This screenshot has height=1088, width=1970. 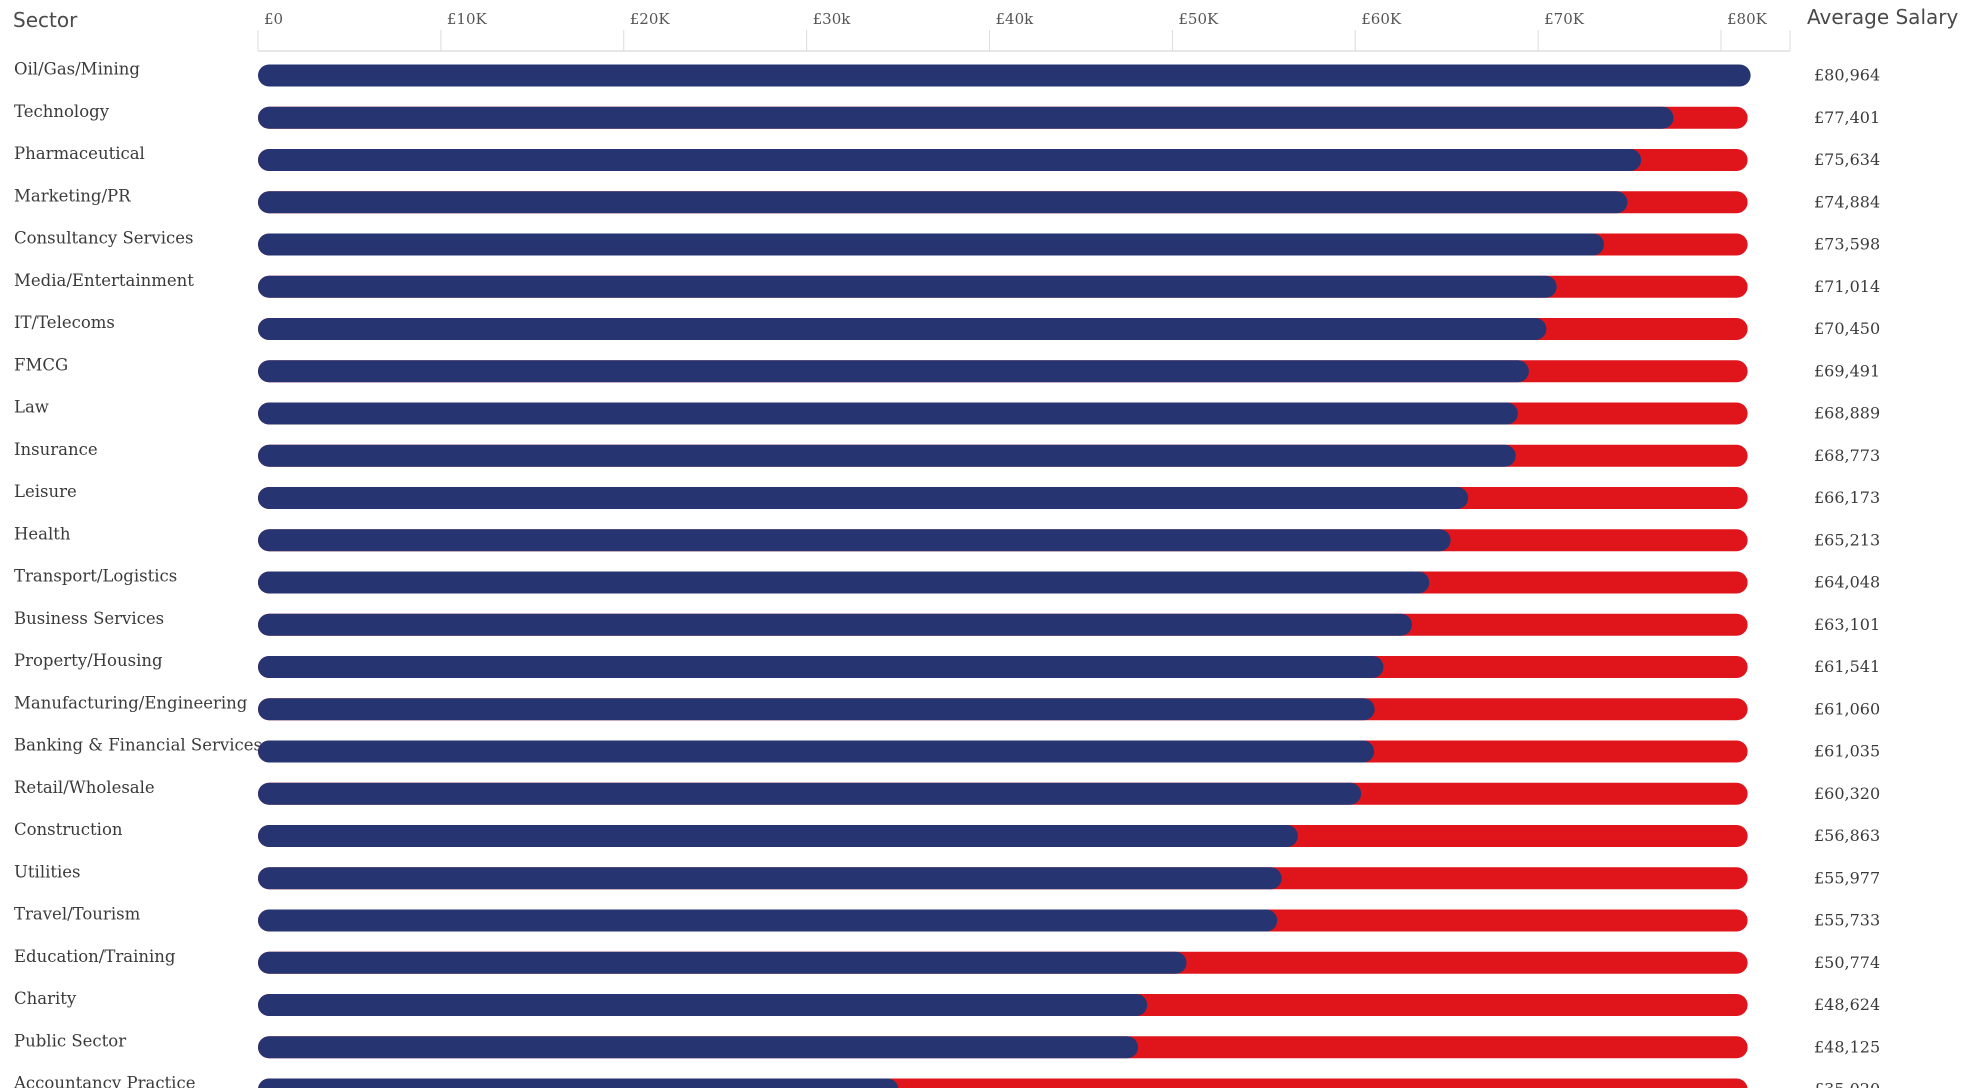 What do you see at coordinates (273, 19) in the screenshot?
I see `x-tick-label: £0` at bounding box center [273, 19].